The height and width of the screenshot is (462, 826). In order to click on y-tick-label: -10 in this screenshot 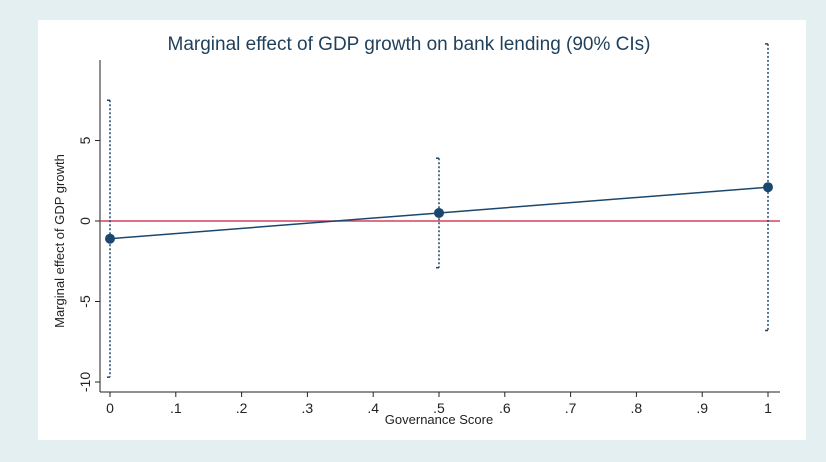, I will do `click(85, 382)`.